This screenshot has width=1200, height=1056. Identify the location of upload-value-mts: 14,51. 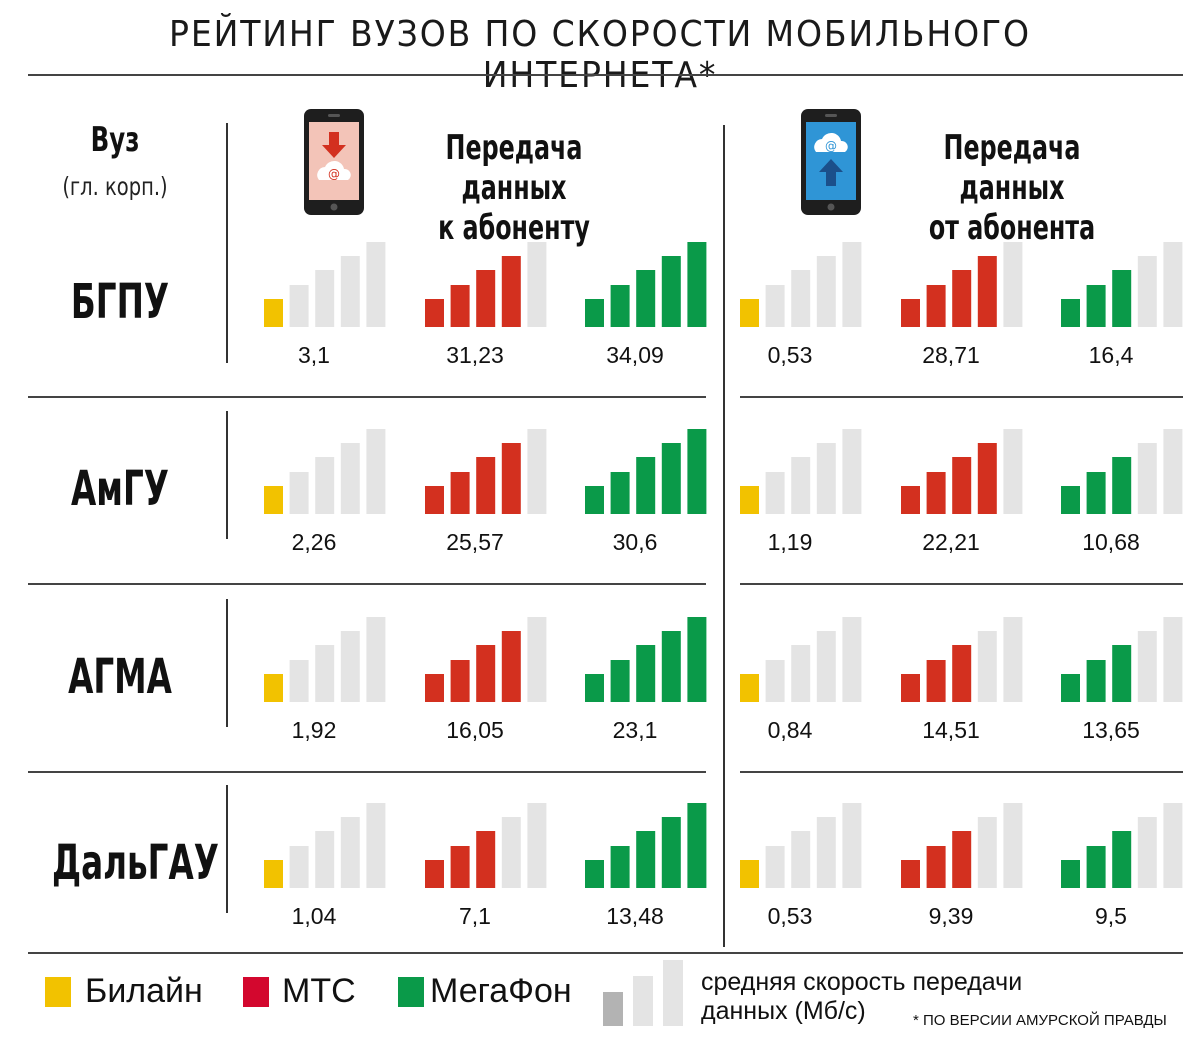
(951, 730).